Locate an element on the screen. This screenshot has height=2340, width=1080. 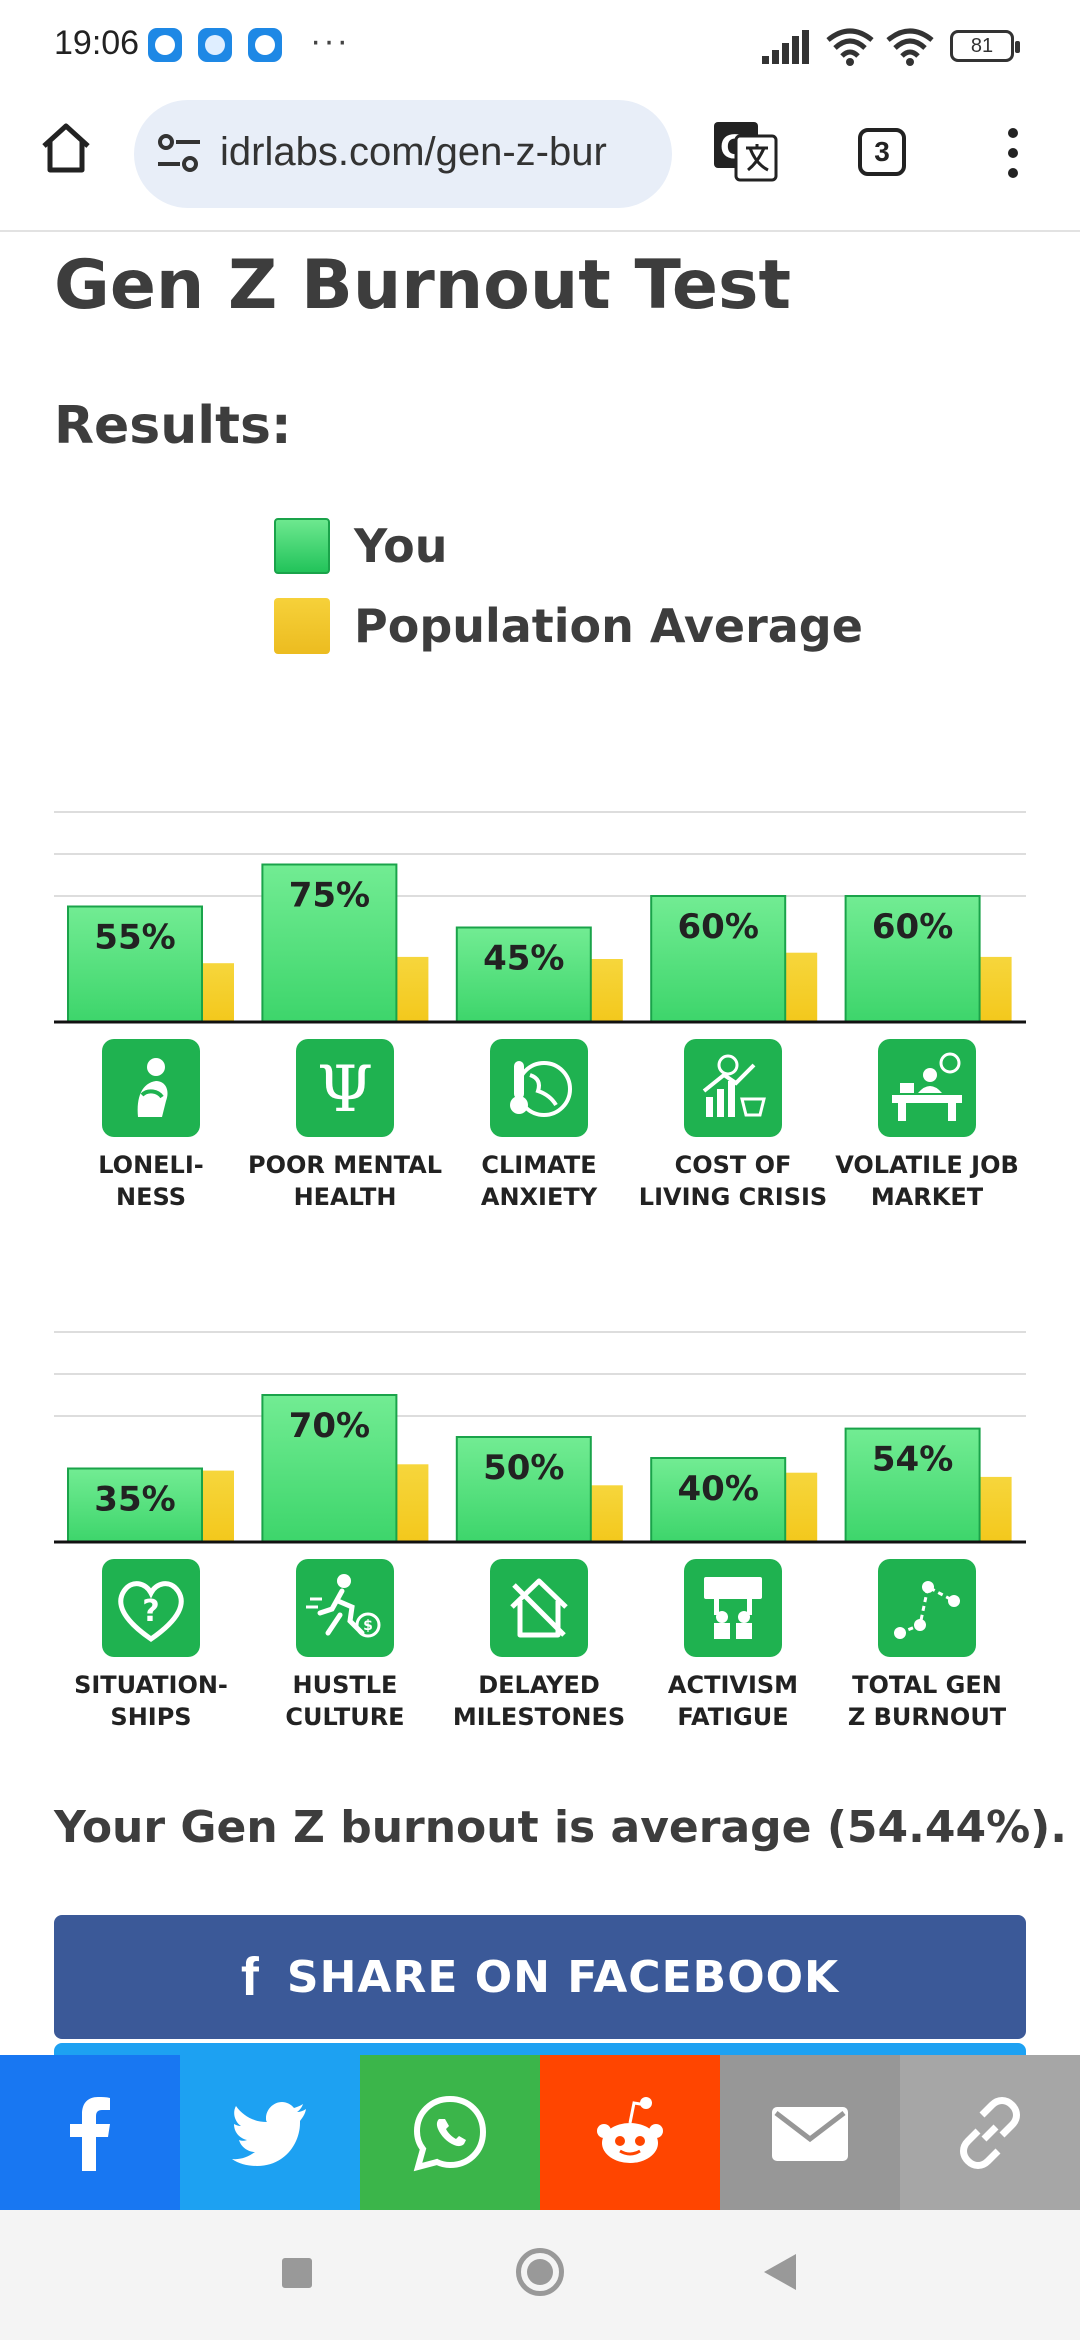
share-facebook-button is located at coordinates (90, 2132).